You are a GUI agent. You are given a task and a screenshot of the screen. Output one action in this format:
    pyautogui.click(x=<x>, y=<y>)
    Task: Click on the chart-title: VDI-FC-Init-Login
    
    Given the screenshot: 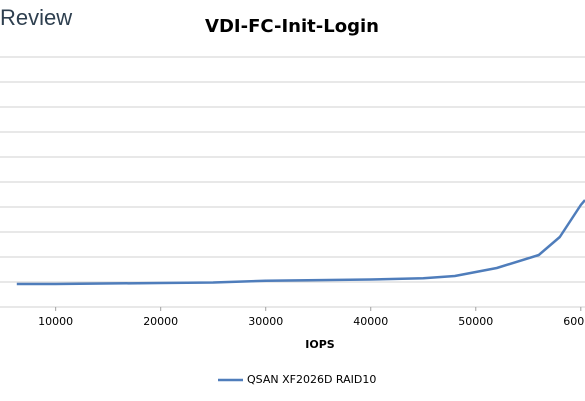 What is the action you would take?
    pyautogui.click(x=292, y=26)
    